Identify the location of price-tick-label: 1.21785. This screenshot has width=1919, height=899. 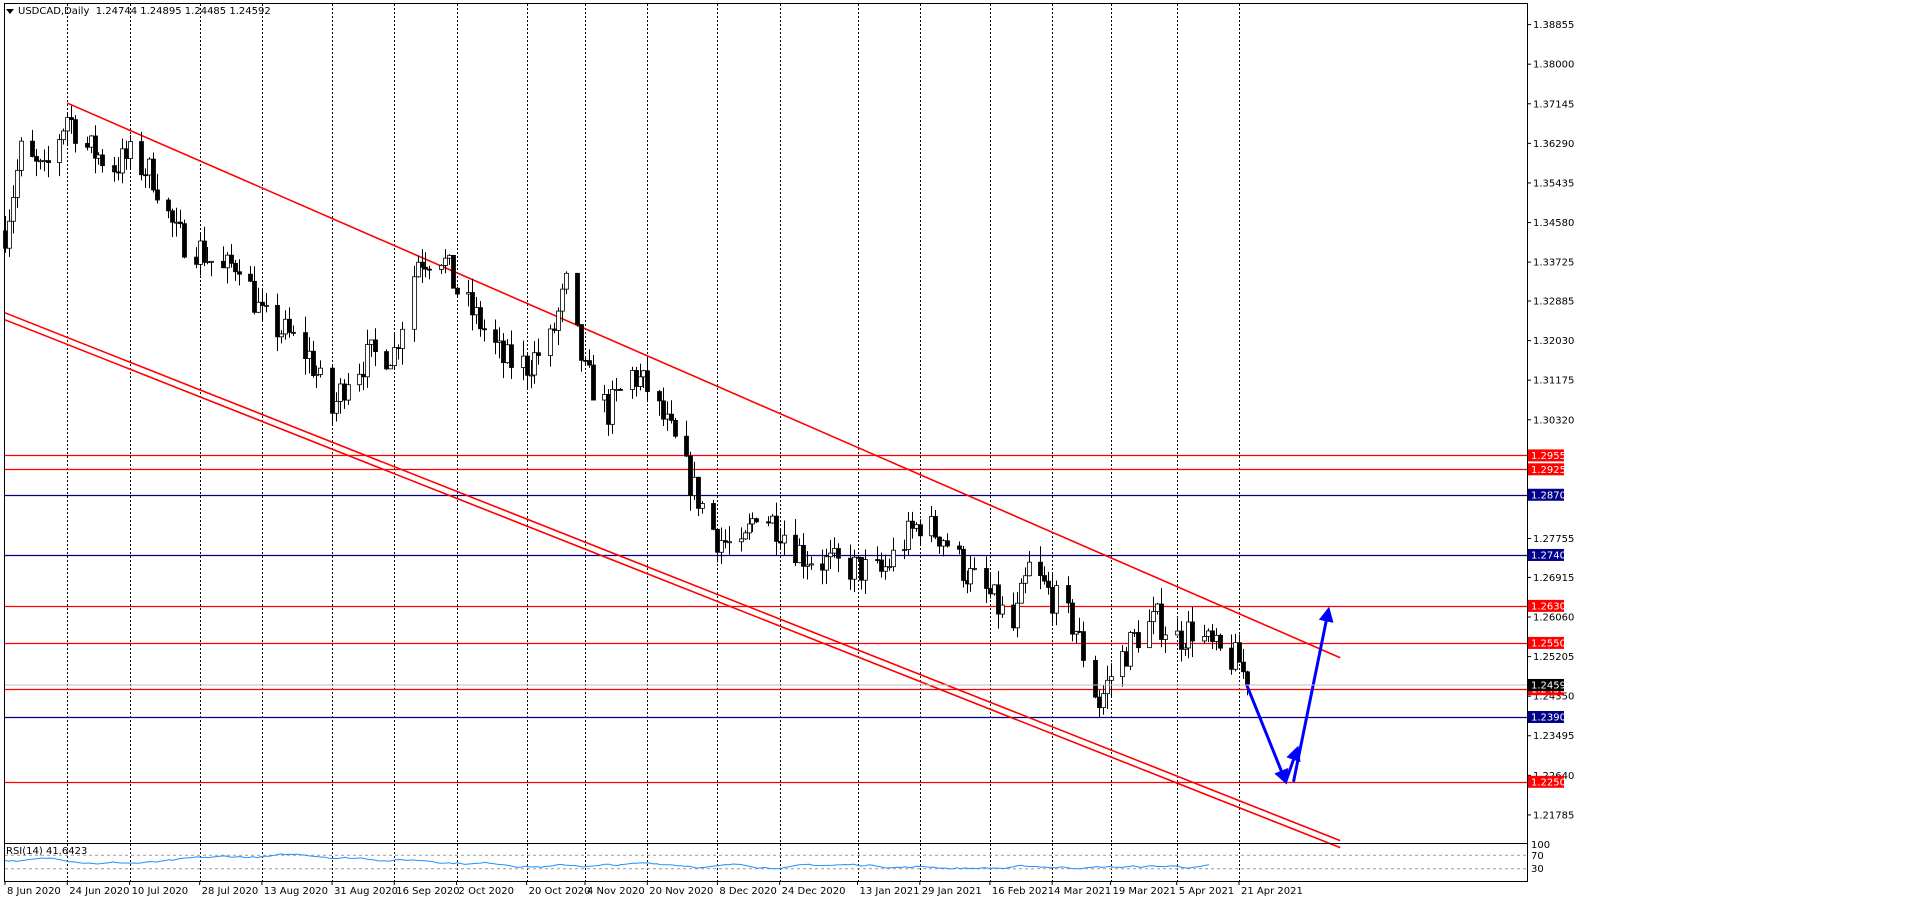
(1553, 815).